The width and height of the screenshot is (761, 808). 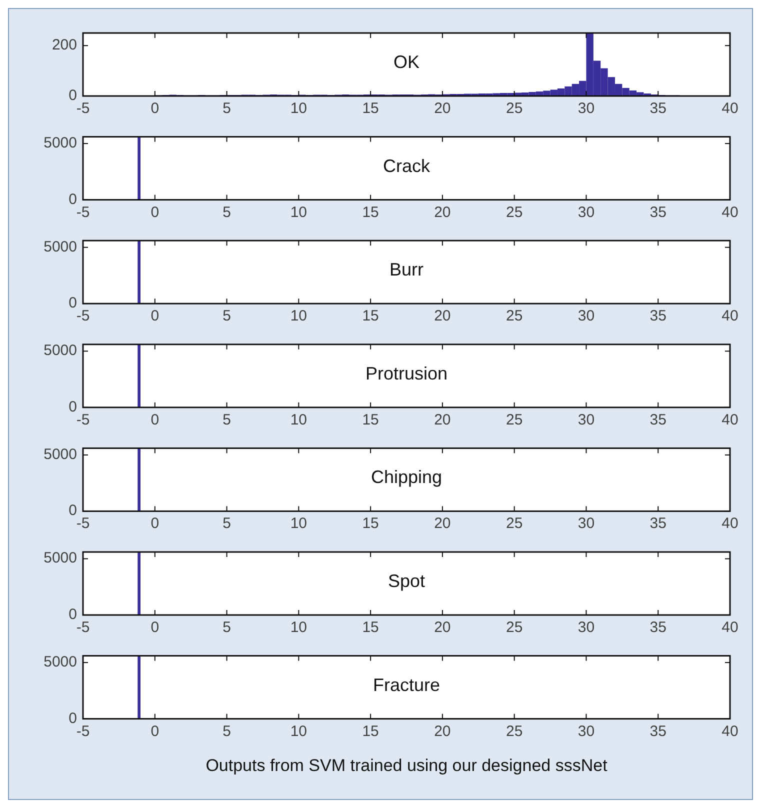 What do you see at coordinates (406, 270) in the screenshot?
I see `text: Burr` at bounding box center [406, 270].